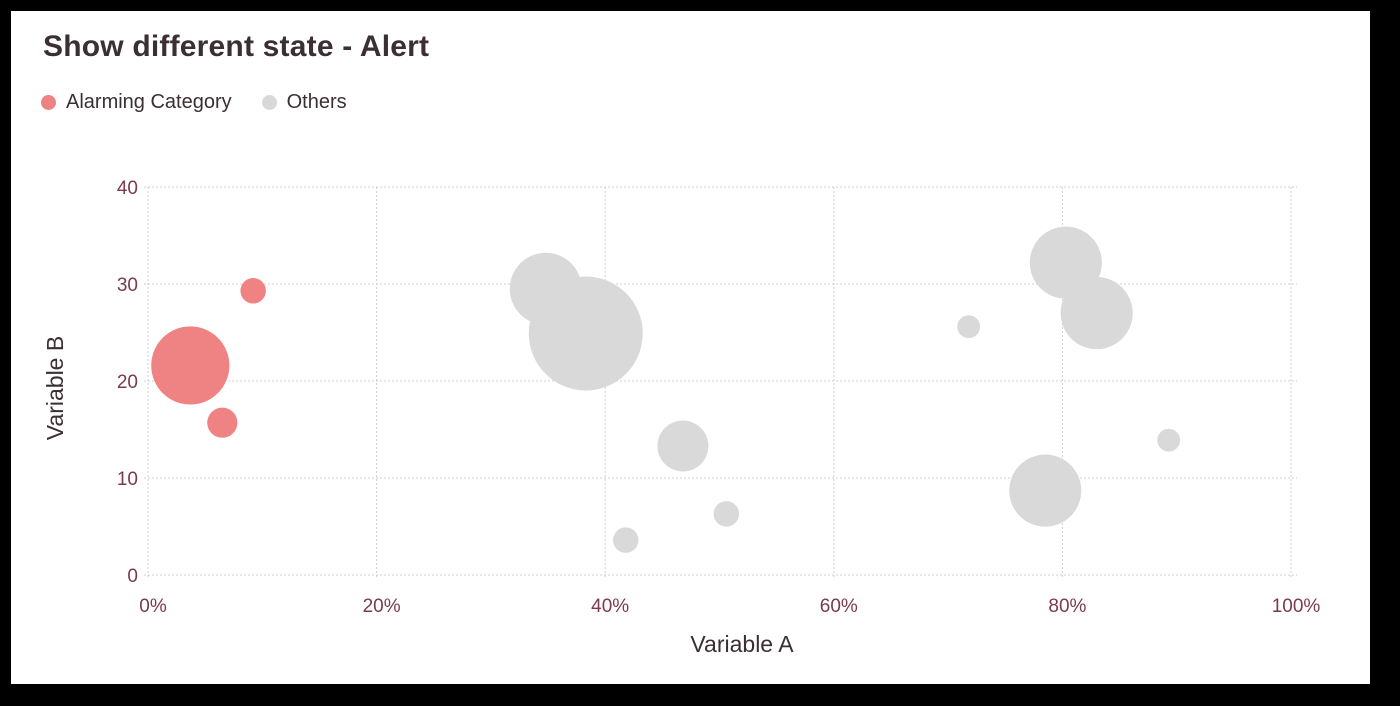 Image resolution: width=1400 pixels, height=706 pixels. What do you see at coordinates (839, 606) in the screenshot?
I see `x-tick-label: 60%` at bounding box center [839, 606].